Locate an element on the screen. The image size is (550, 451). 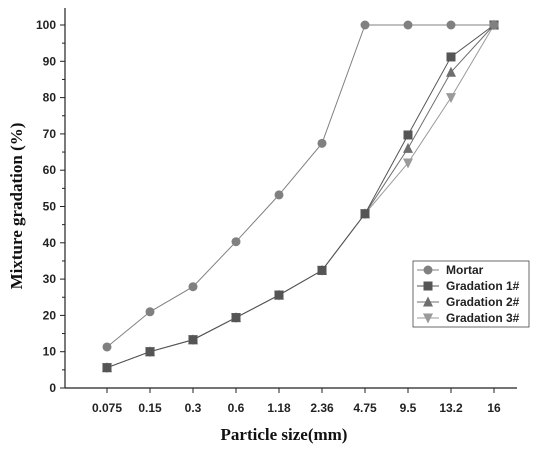
legend-box is located at coordinates (471, 294).